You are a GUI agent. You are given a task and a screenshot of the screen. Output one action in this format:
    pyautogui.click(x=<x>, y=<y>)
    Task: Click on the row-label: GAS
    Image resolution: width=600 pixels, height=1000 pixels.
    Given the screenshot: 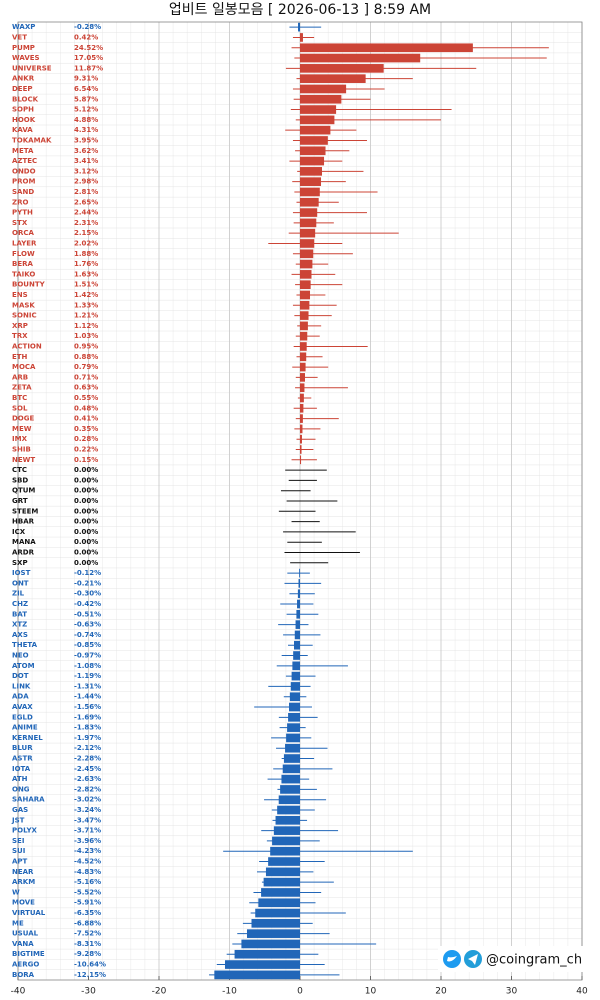 What is the action you would take?
    pyautogui.click(x=20, y=810)
    